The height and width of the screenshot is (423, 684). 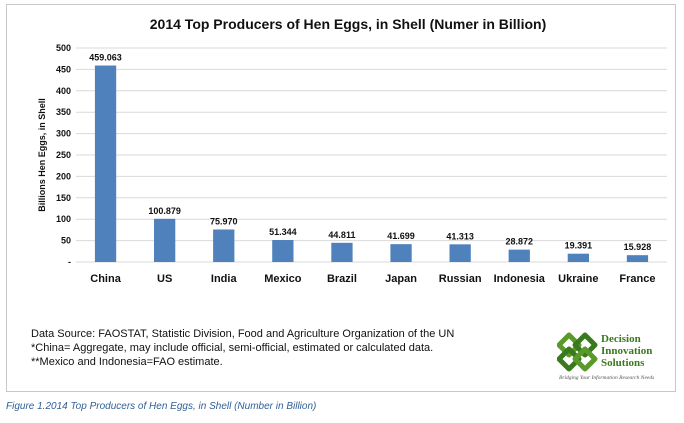 What do you see at coordinates (63, 69) in the screenshot?
I see `y-tick-label: 450` at bounding box center [63, 69].